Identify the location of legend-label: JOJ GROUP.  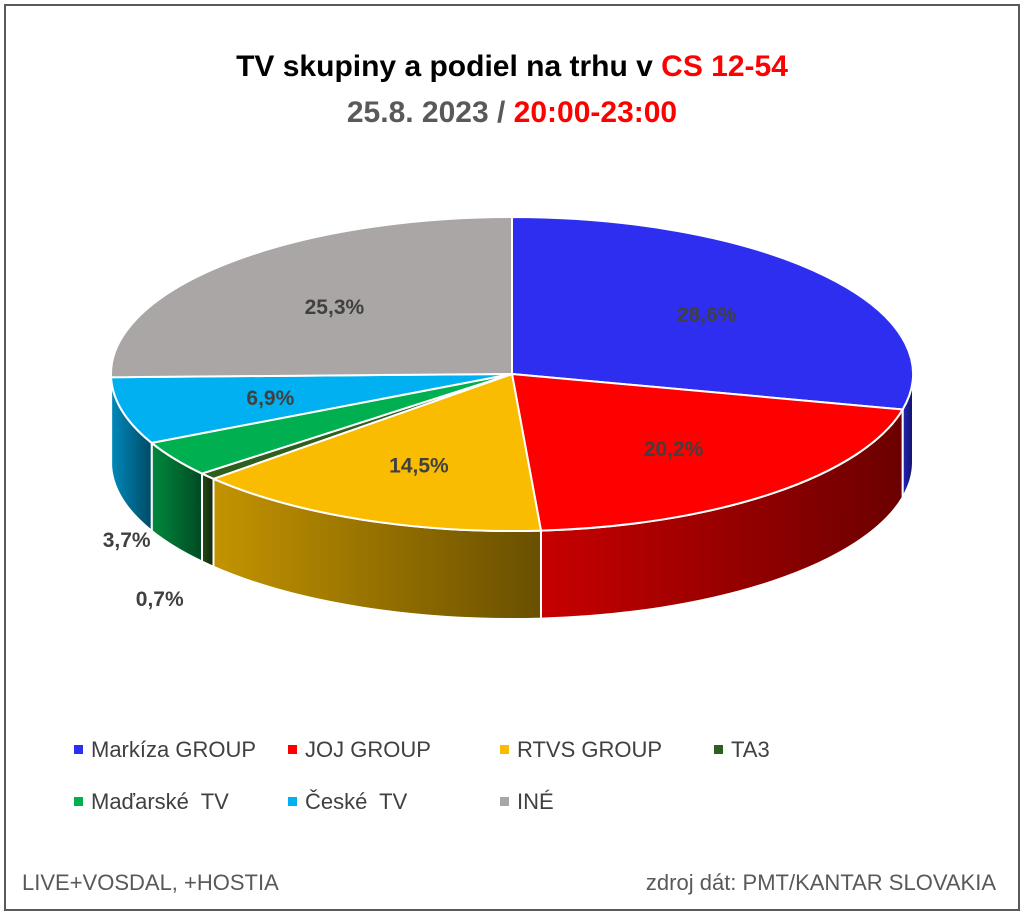
(368, 749).